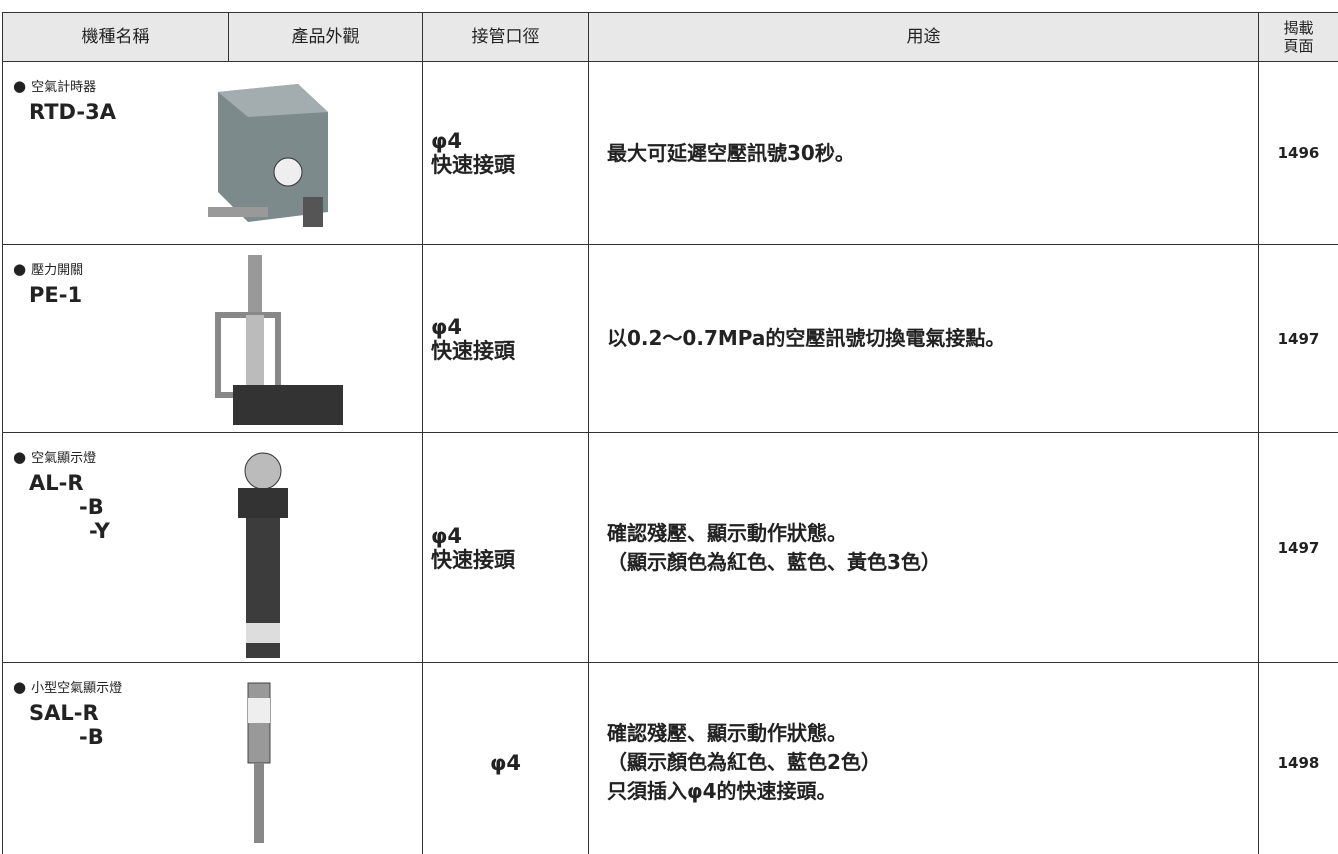 The width and height of the screenshot is (1338, 854). I want to click on model: AL-R, so click(56, 483).